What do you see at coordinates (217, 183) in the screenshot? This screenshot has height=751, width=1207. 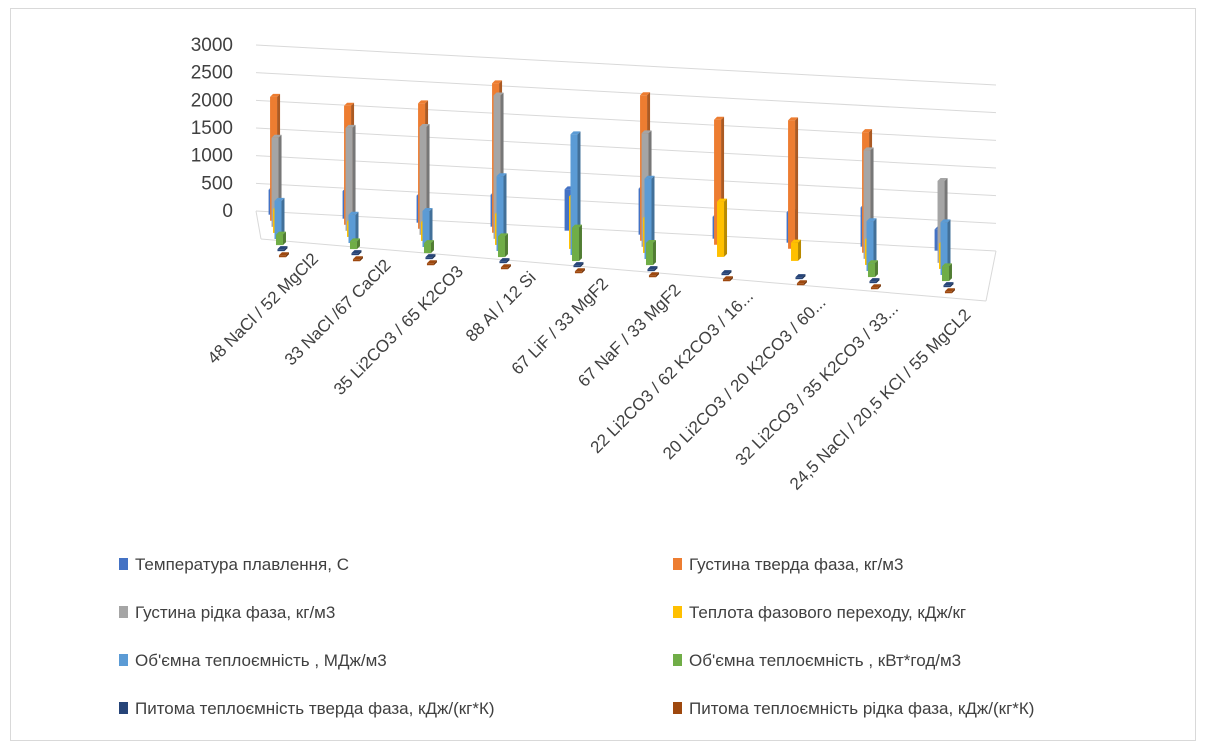 I see `y-tick-label: 500` at bounding box center [217, 183].